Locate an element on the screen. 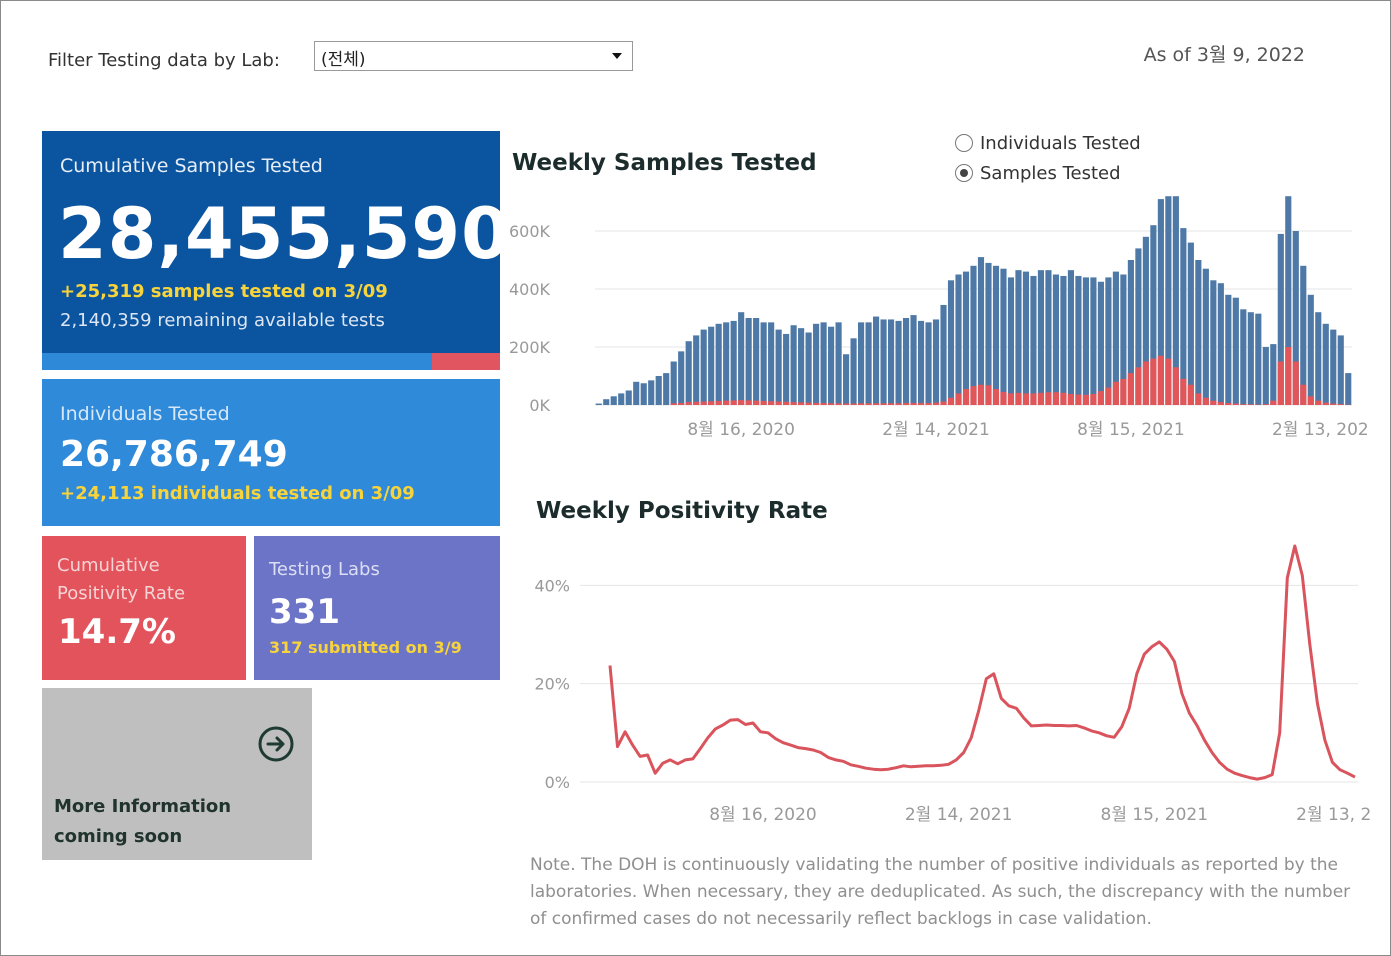 The height and width of the screenshot is (956, 1391). more-information-card: More Information coming soon is located at coordinates (177, 774).